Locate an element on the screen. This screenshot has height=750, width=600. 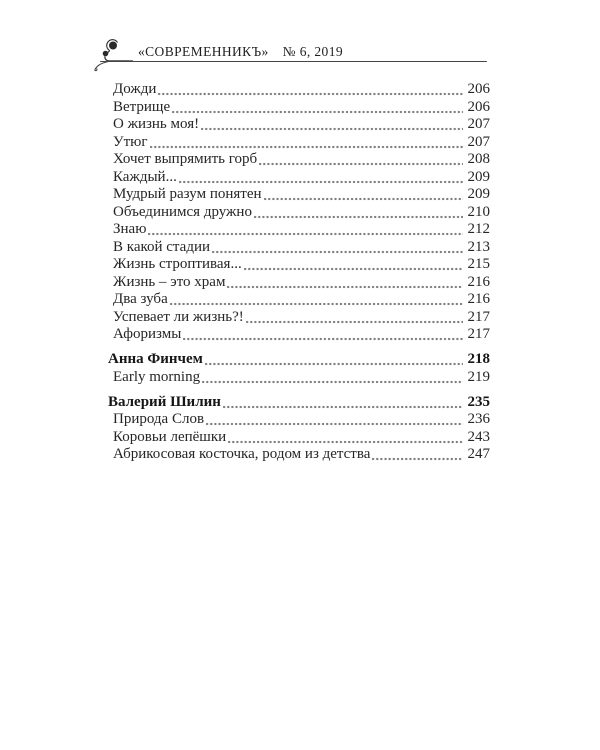
toc-row: Успевает ли жизнь?! 217 is located at coordinates (299, 318).